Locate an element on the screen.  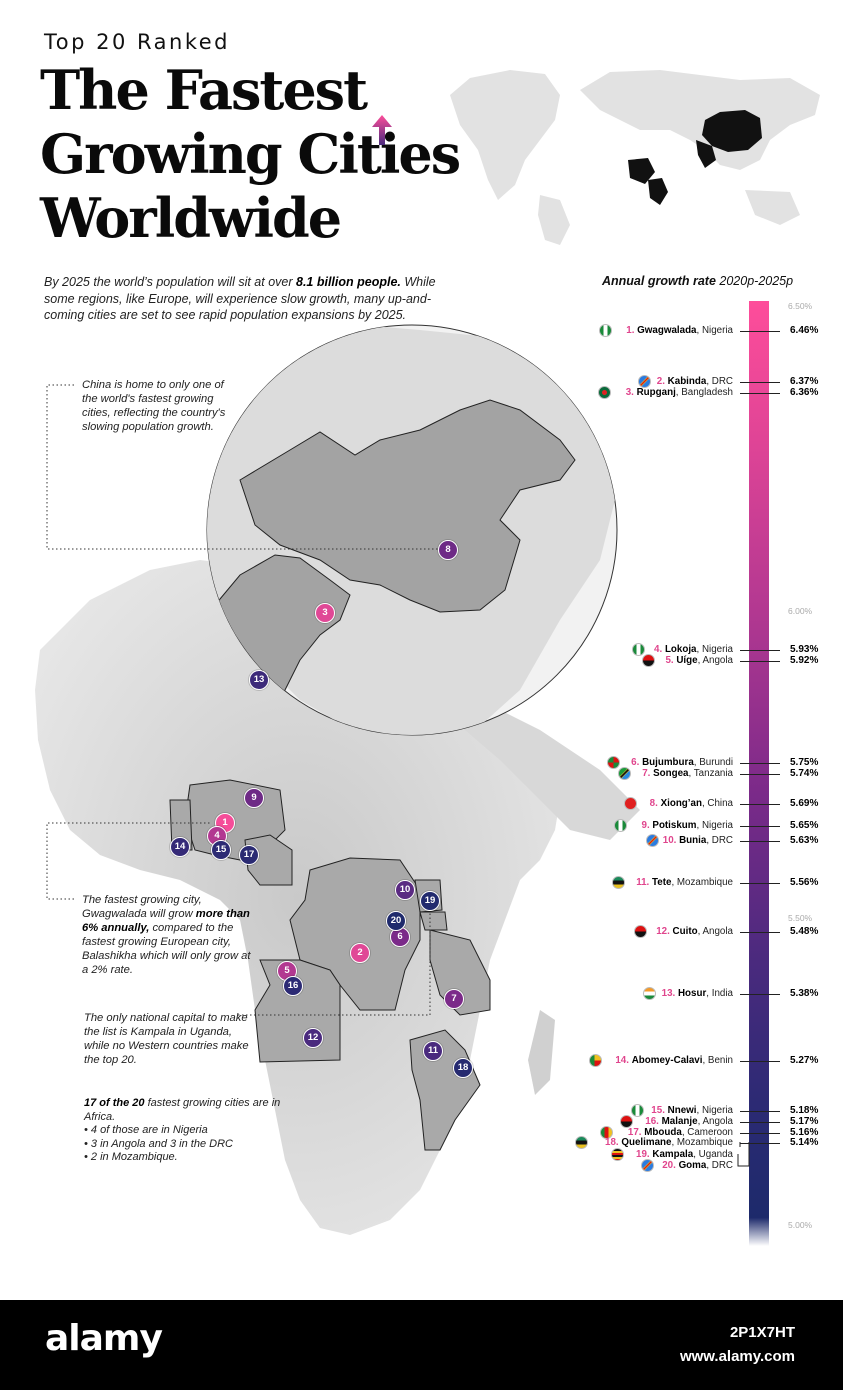
growth-rate-value: 5.69% is located at coordinates (804, 803).